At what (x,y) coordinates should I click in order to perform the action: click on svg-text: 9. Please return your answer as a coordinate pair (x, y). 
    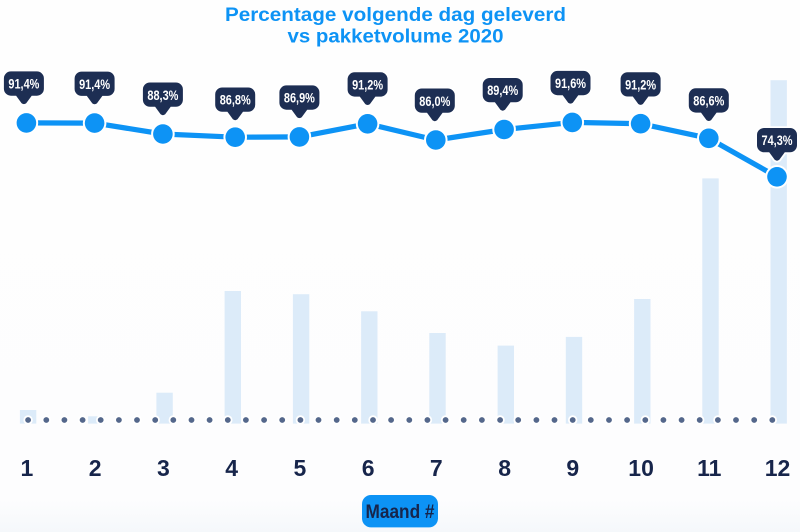
    Looking at the image, I should click on (572, 468).